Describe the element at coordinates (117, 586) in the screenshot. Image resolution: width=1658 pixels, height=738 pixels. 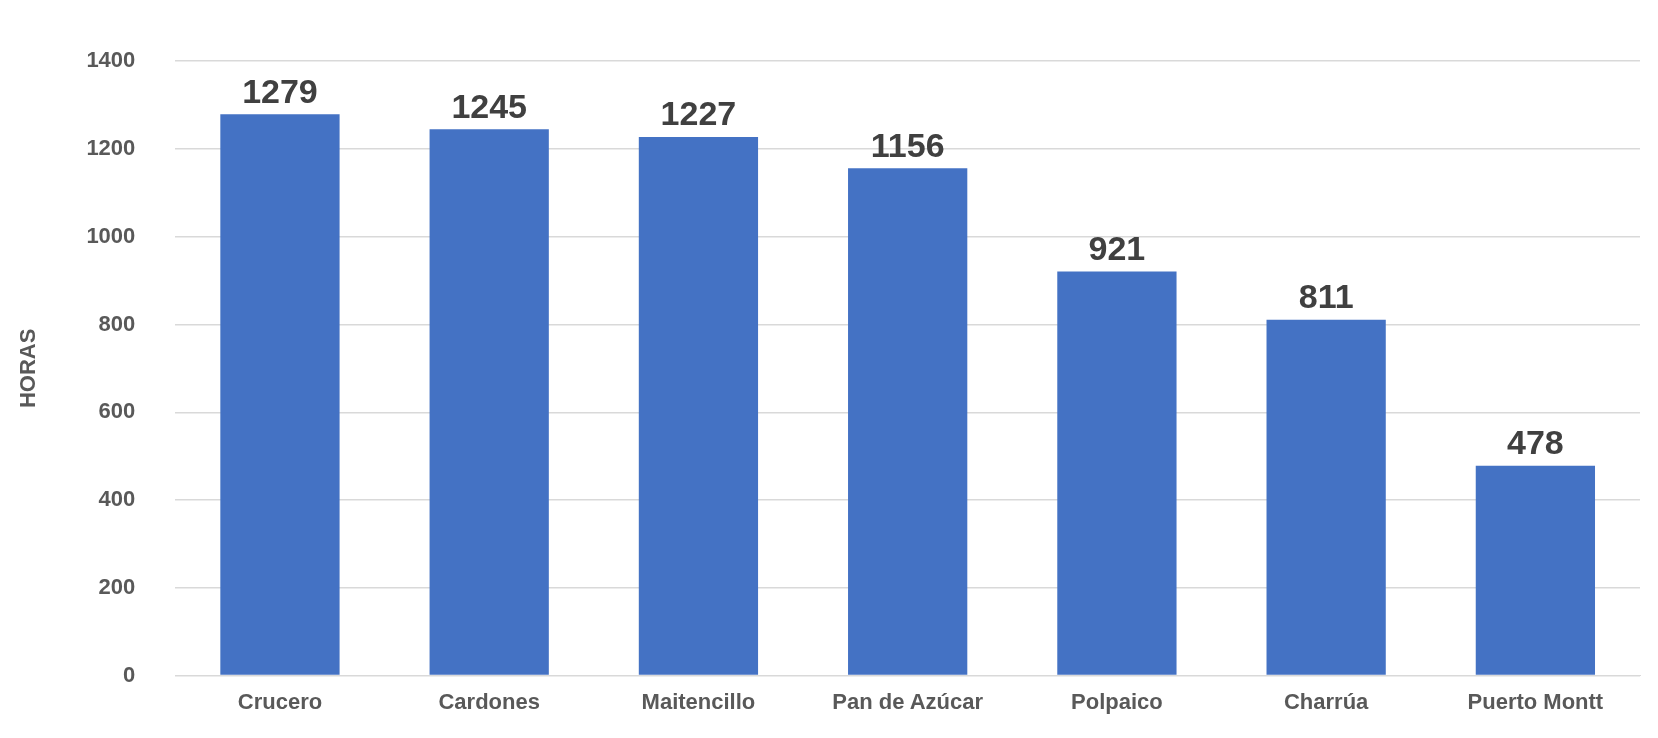
I see `y-tick-label: 200` at that location.